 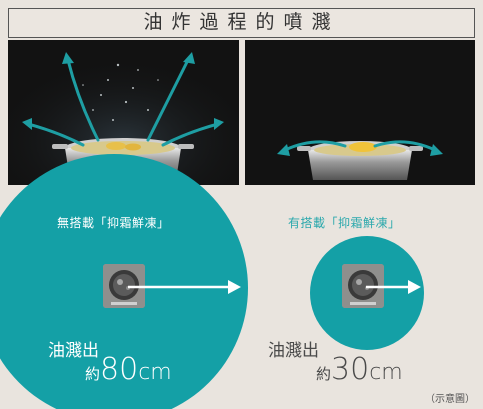 I want to click on right-distance-value: 30, so click(x=350, y=369).